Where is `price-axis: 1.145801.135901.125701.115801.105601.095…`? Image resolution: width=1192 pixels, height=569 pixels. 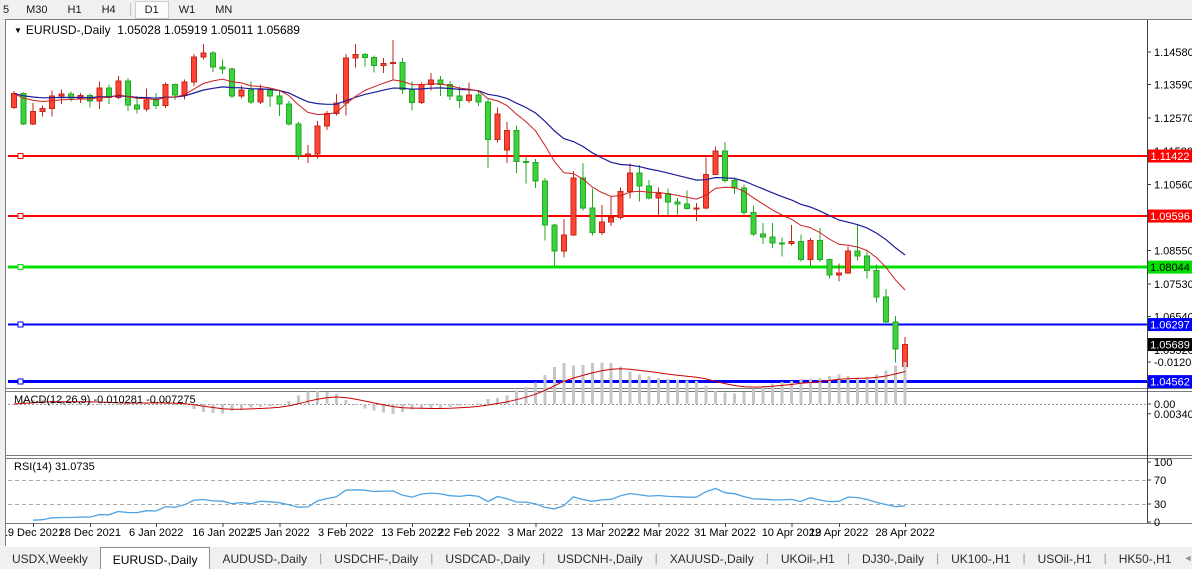
price-axis: 1.145801.135901.125701.115801.105601.095… is located at coordinates (1169, 202).